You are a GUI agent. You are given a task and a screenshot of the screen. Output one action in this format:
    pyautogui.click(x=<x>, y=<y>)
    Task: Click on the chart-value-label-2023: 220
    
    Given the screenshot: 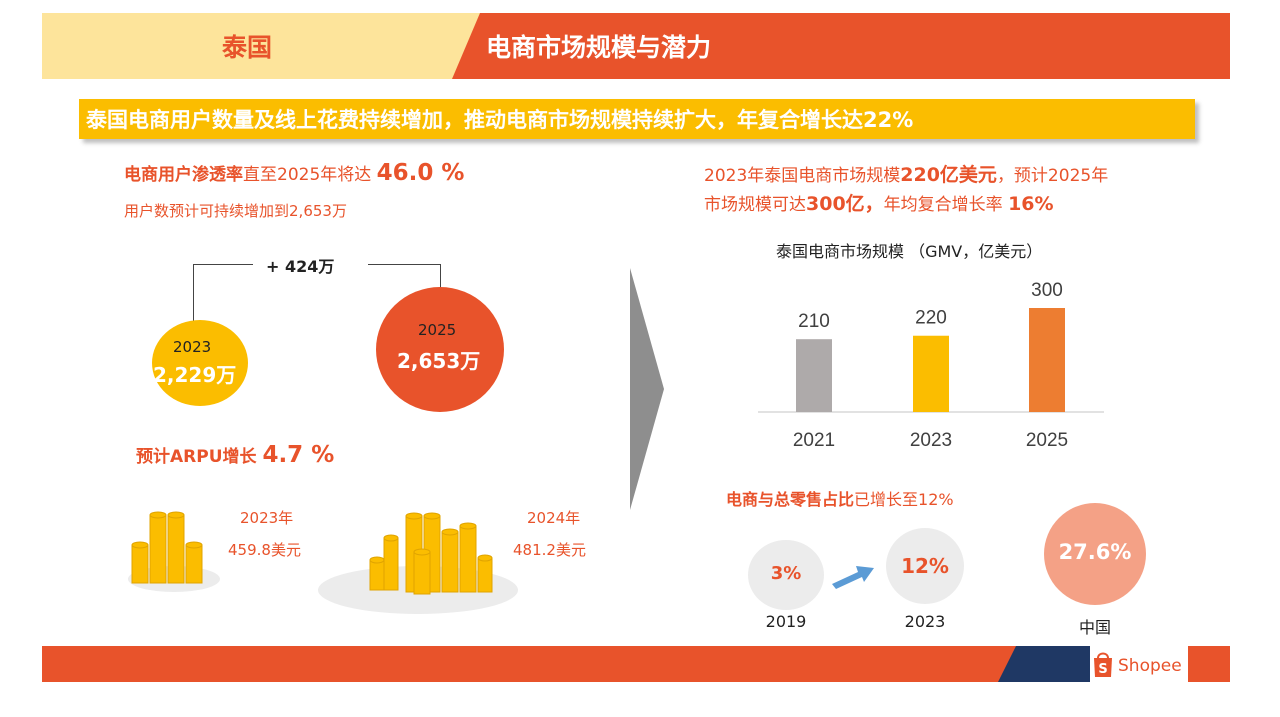 What is the action you would take?
    pyautogui.click(x=931, y=318)
    